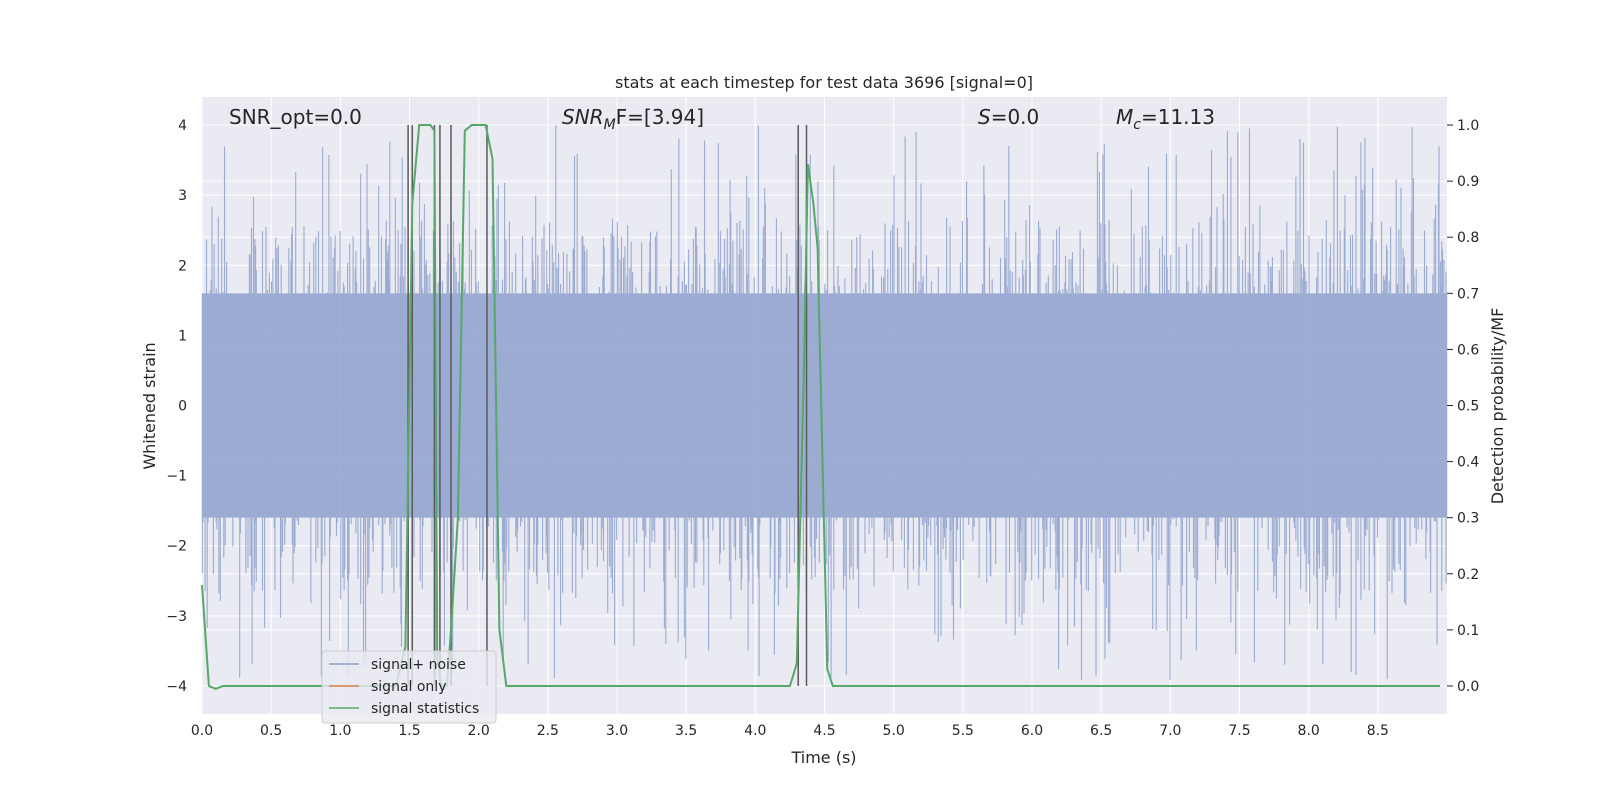 This screenshot has height=800, width=1600. I want to click on annotation-mc: Mc=11.13, so click(1165, 119).